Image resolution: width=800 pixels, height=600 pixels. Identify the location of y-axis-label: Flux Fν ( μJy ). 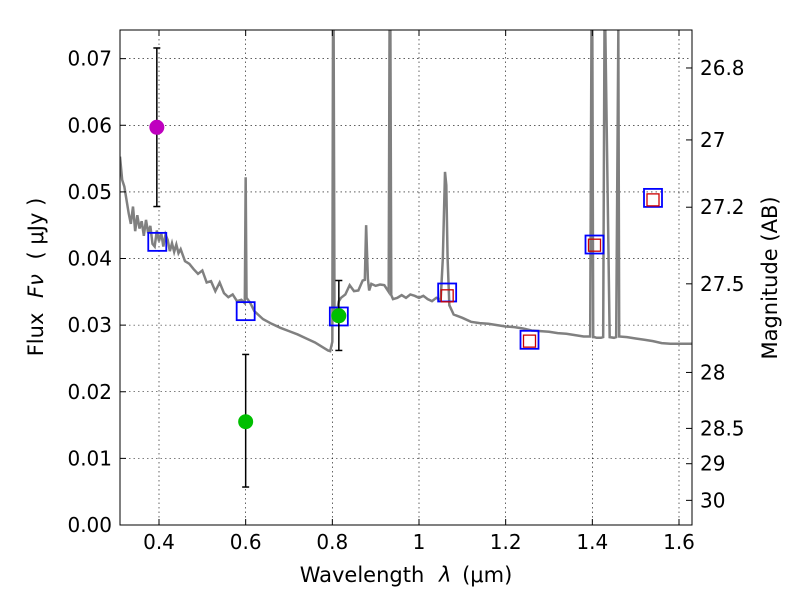
(36, 277).